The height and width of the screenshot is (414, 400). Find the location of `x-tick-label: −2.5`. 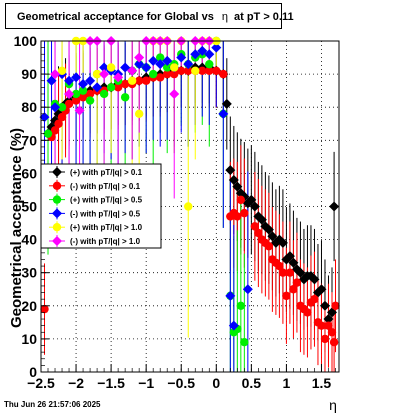

x-tick-label: −2.5 is located at coordinates (41, 383).